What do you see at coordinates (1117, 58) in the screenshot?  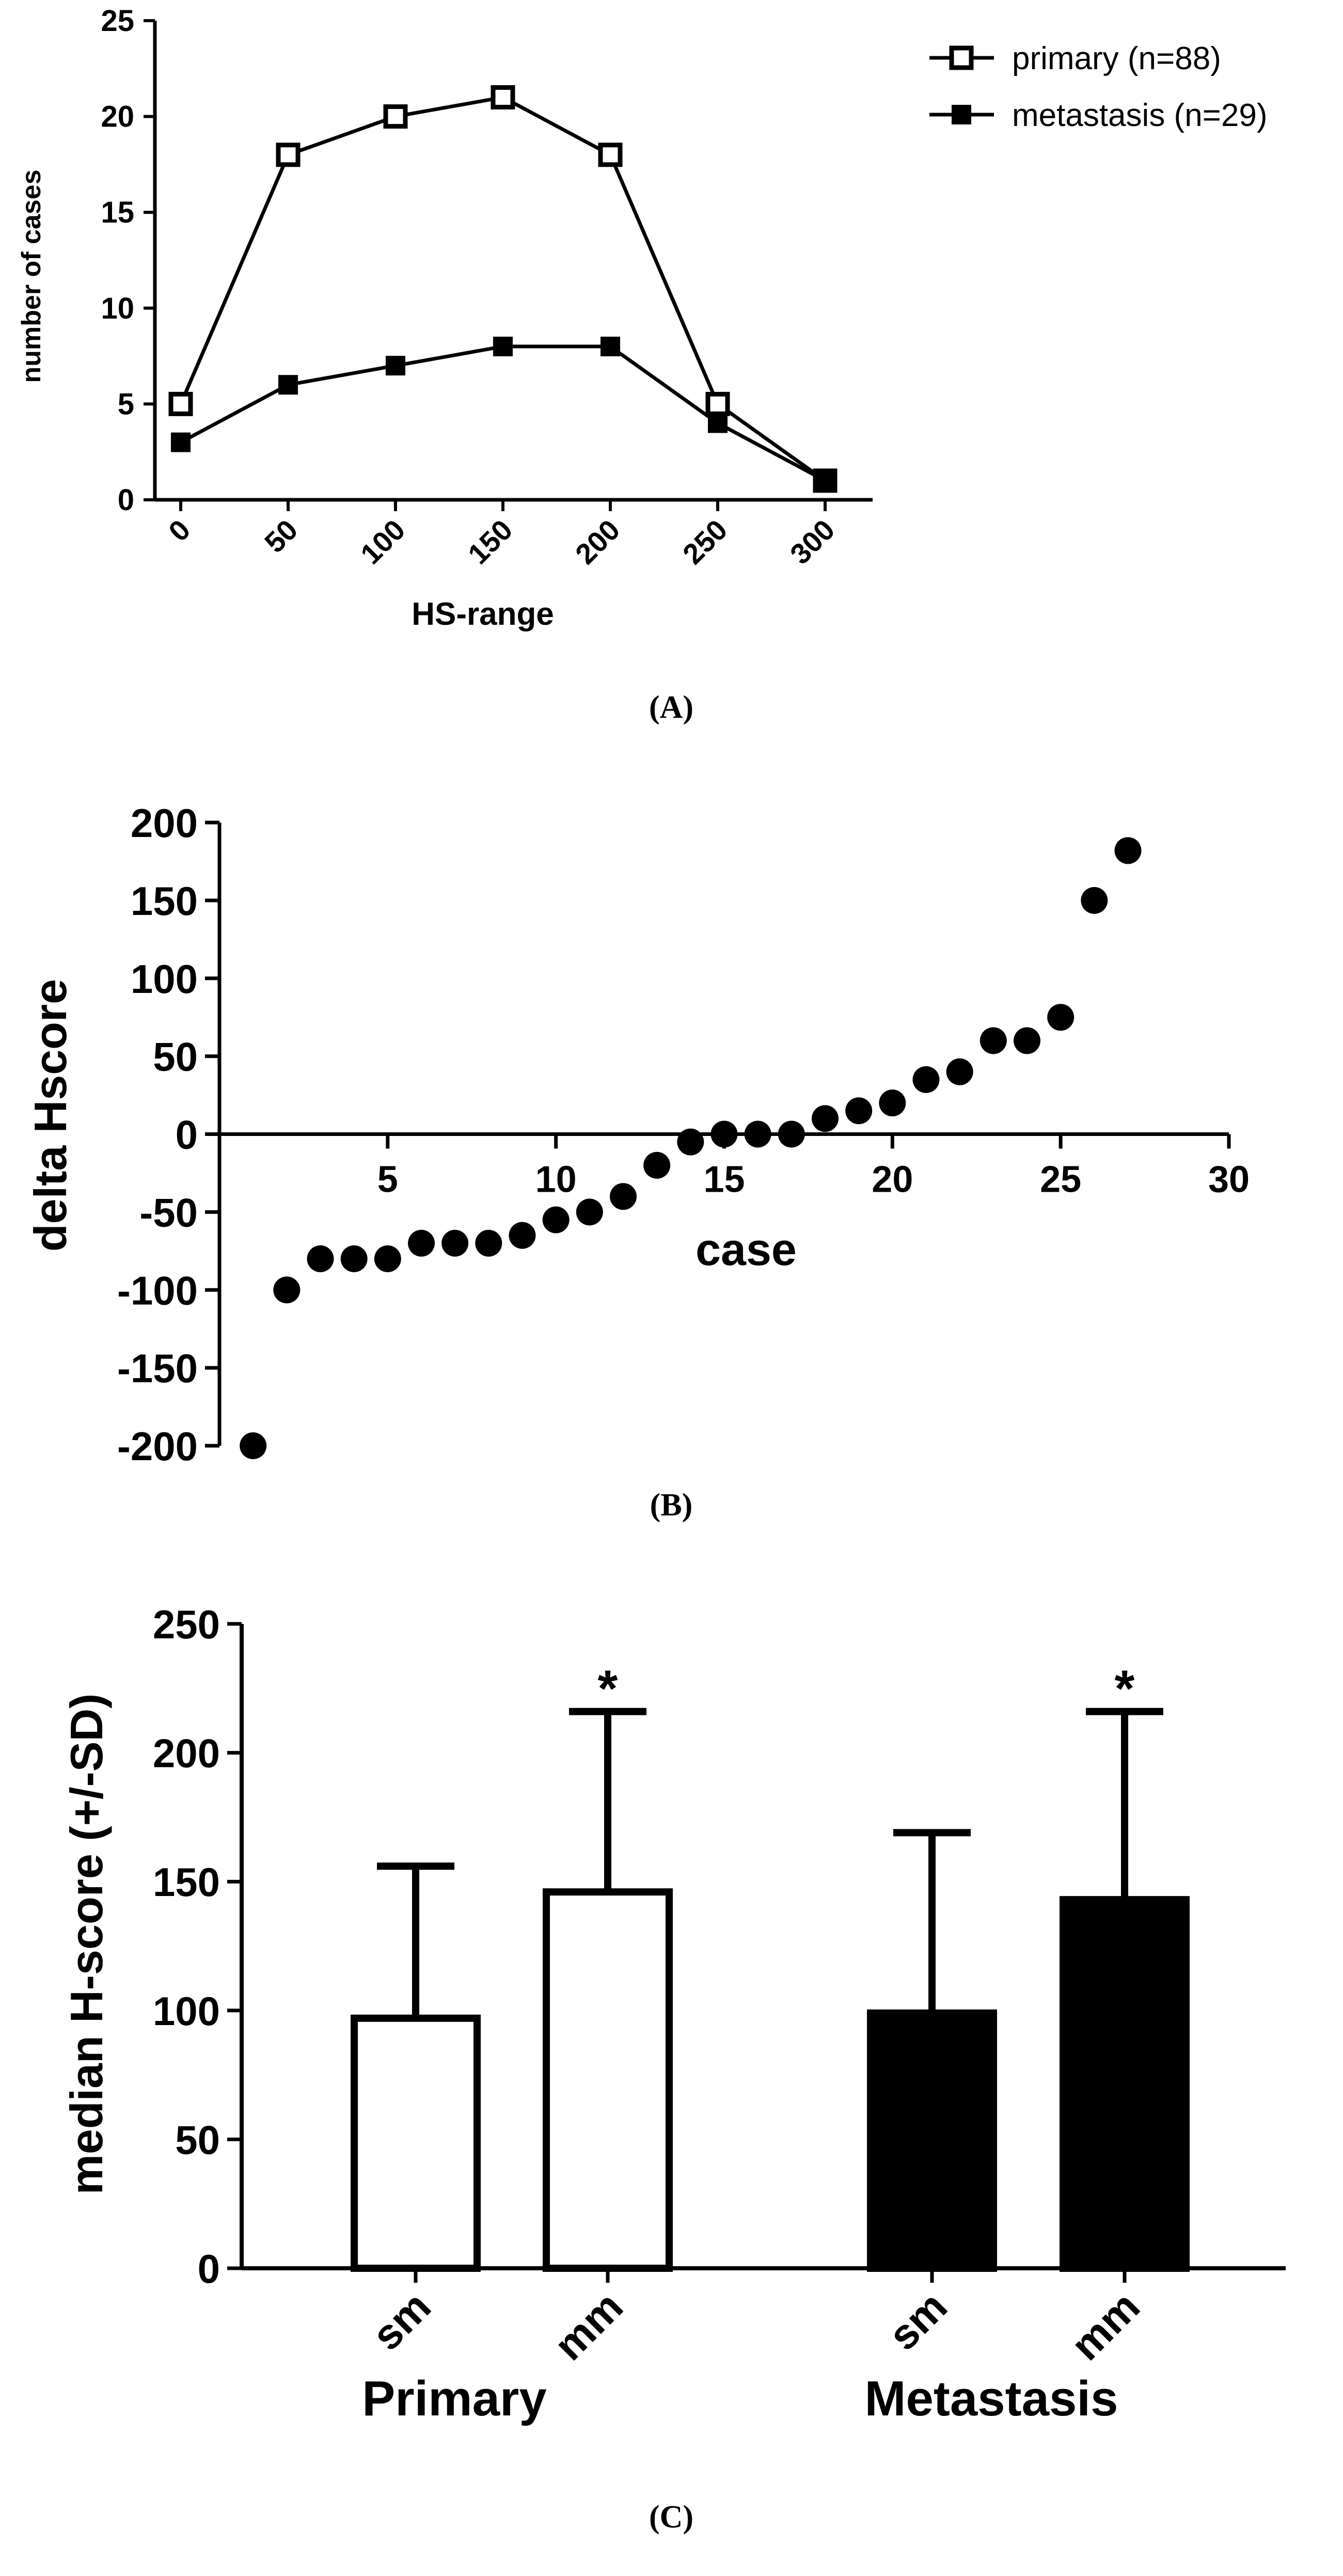 I see `panel-a-legend-label: primary (n=88)` at bounding box center [1117, 58].